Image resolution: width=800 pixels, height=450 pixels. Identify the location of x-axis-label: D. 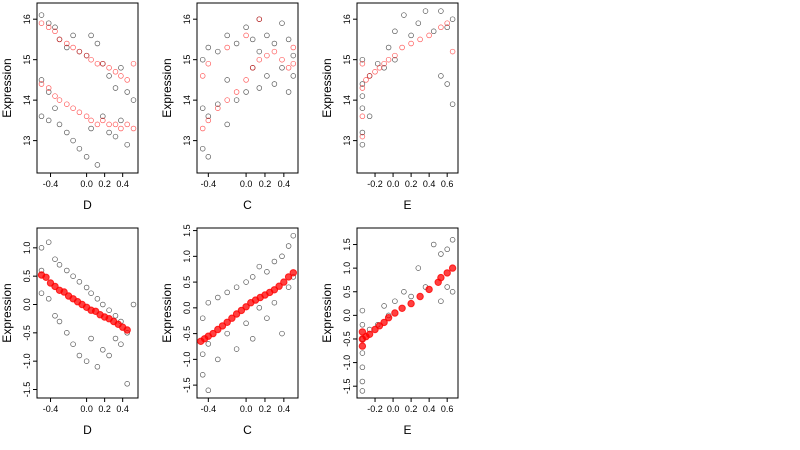
(87, 205).